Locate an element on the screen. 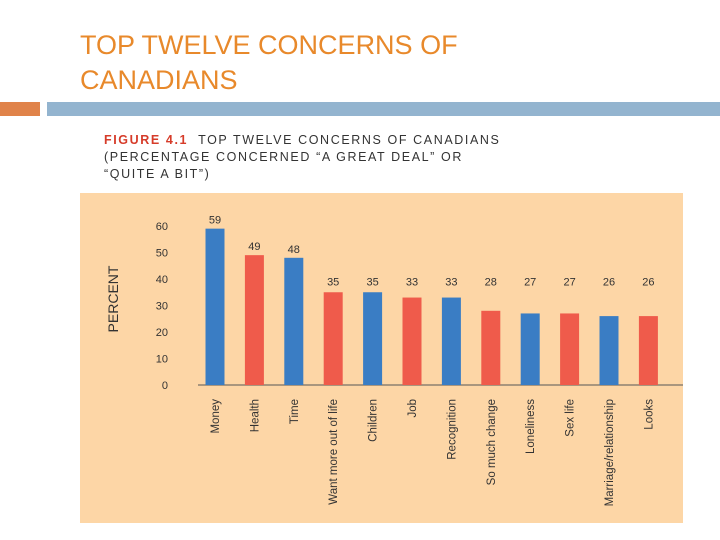 This screenshot has width=720, height=540. data-label: 59 is located at coordinates (215, 221).